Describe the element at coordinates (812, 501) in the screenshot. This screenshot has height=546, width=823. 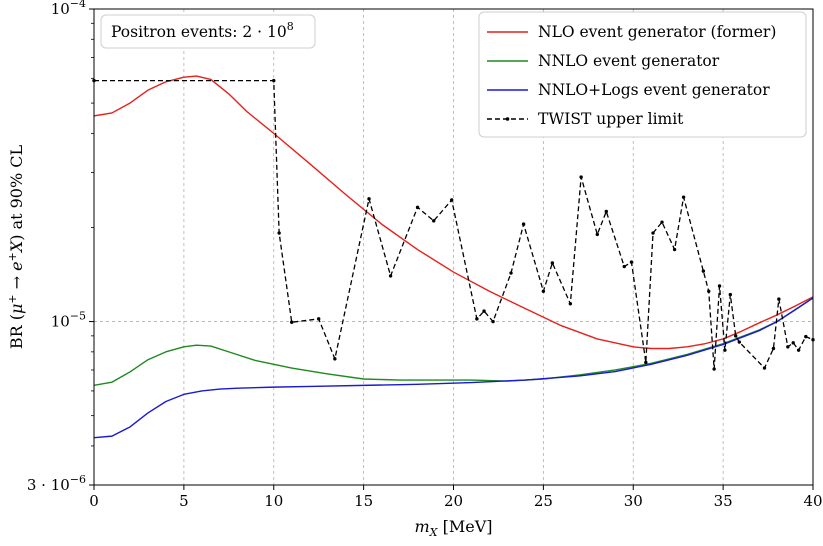
I see `x-tick-label: 40` at that location.